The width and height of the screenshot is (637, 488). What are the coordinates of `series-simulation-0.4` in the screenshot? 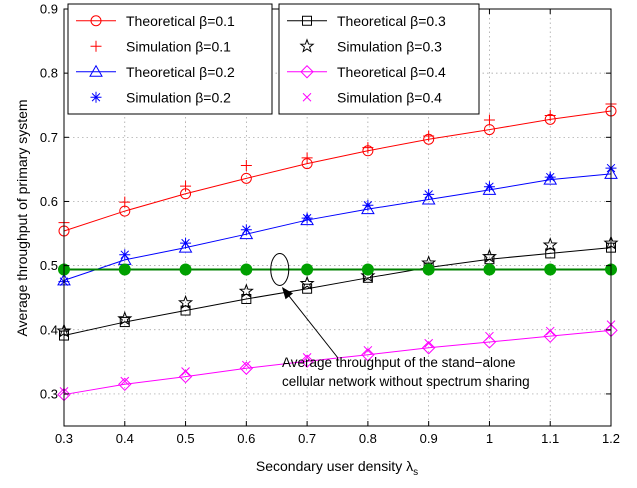 It's located at (337, 358).